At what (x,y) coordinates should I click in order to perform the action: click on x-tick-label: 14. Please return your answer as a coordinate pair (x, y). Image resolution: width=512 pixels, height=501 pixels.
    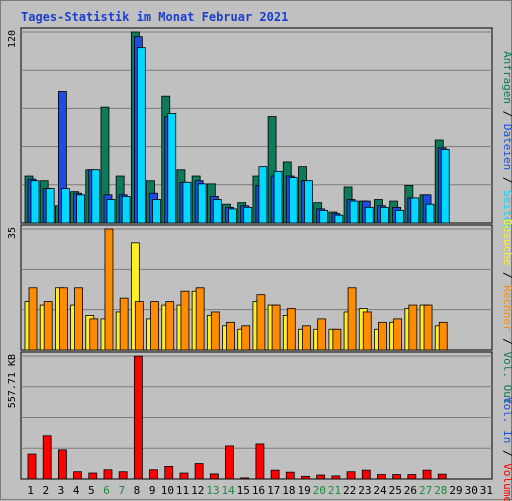
    Looking at the image, I should click on (228, 490).